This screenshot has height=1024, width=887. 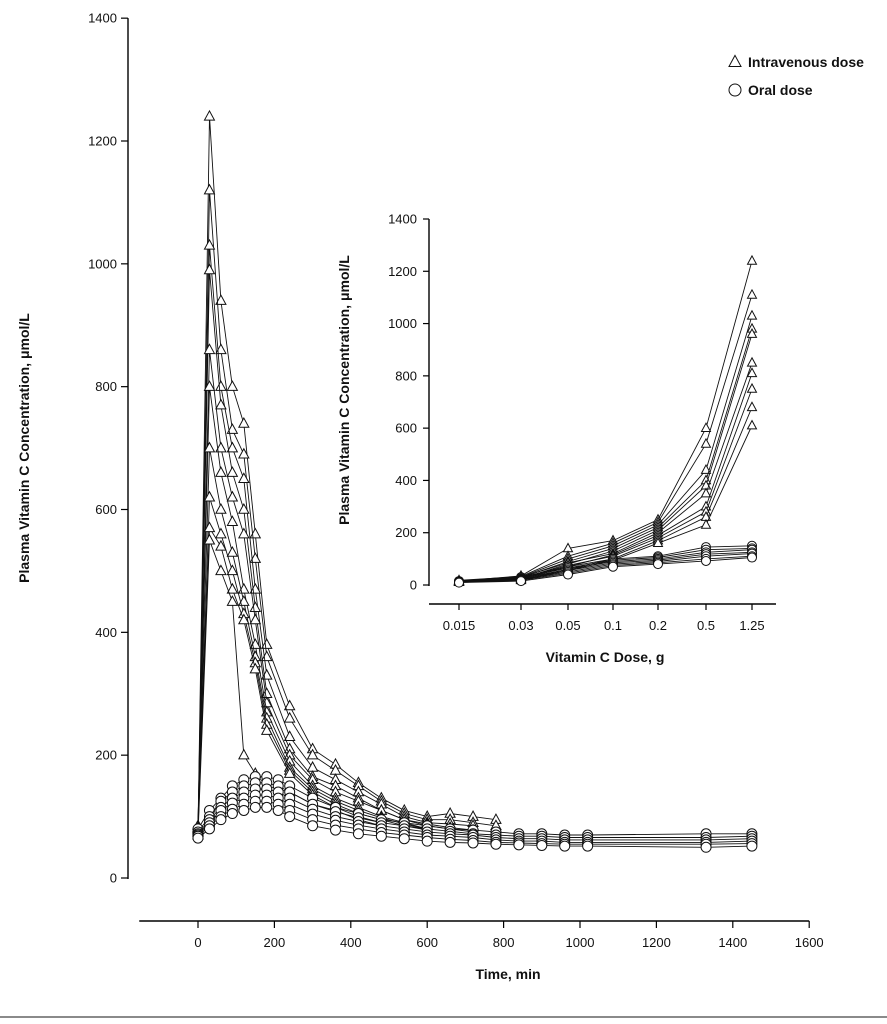 I want to click on inset-y-tick-label: 1000, so click(x=402, y=323).